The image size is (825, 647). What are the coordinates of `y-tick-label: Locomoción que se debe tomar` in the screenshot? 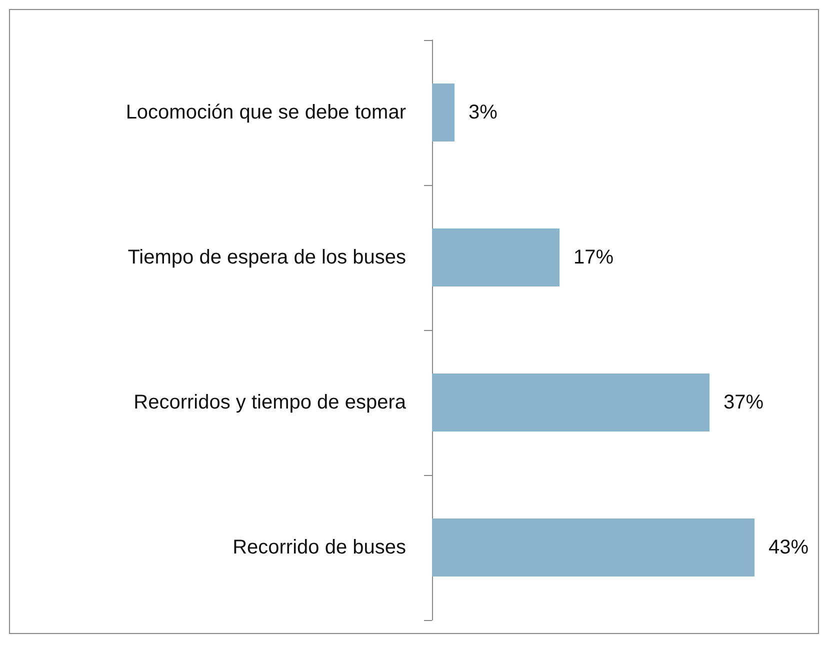 It's located at (266, 113).